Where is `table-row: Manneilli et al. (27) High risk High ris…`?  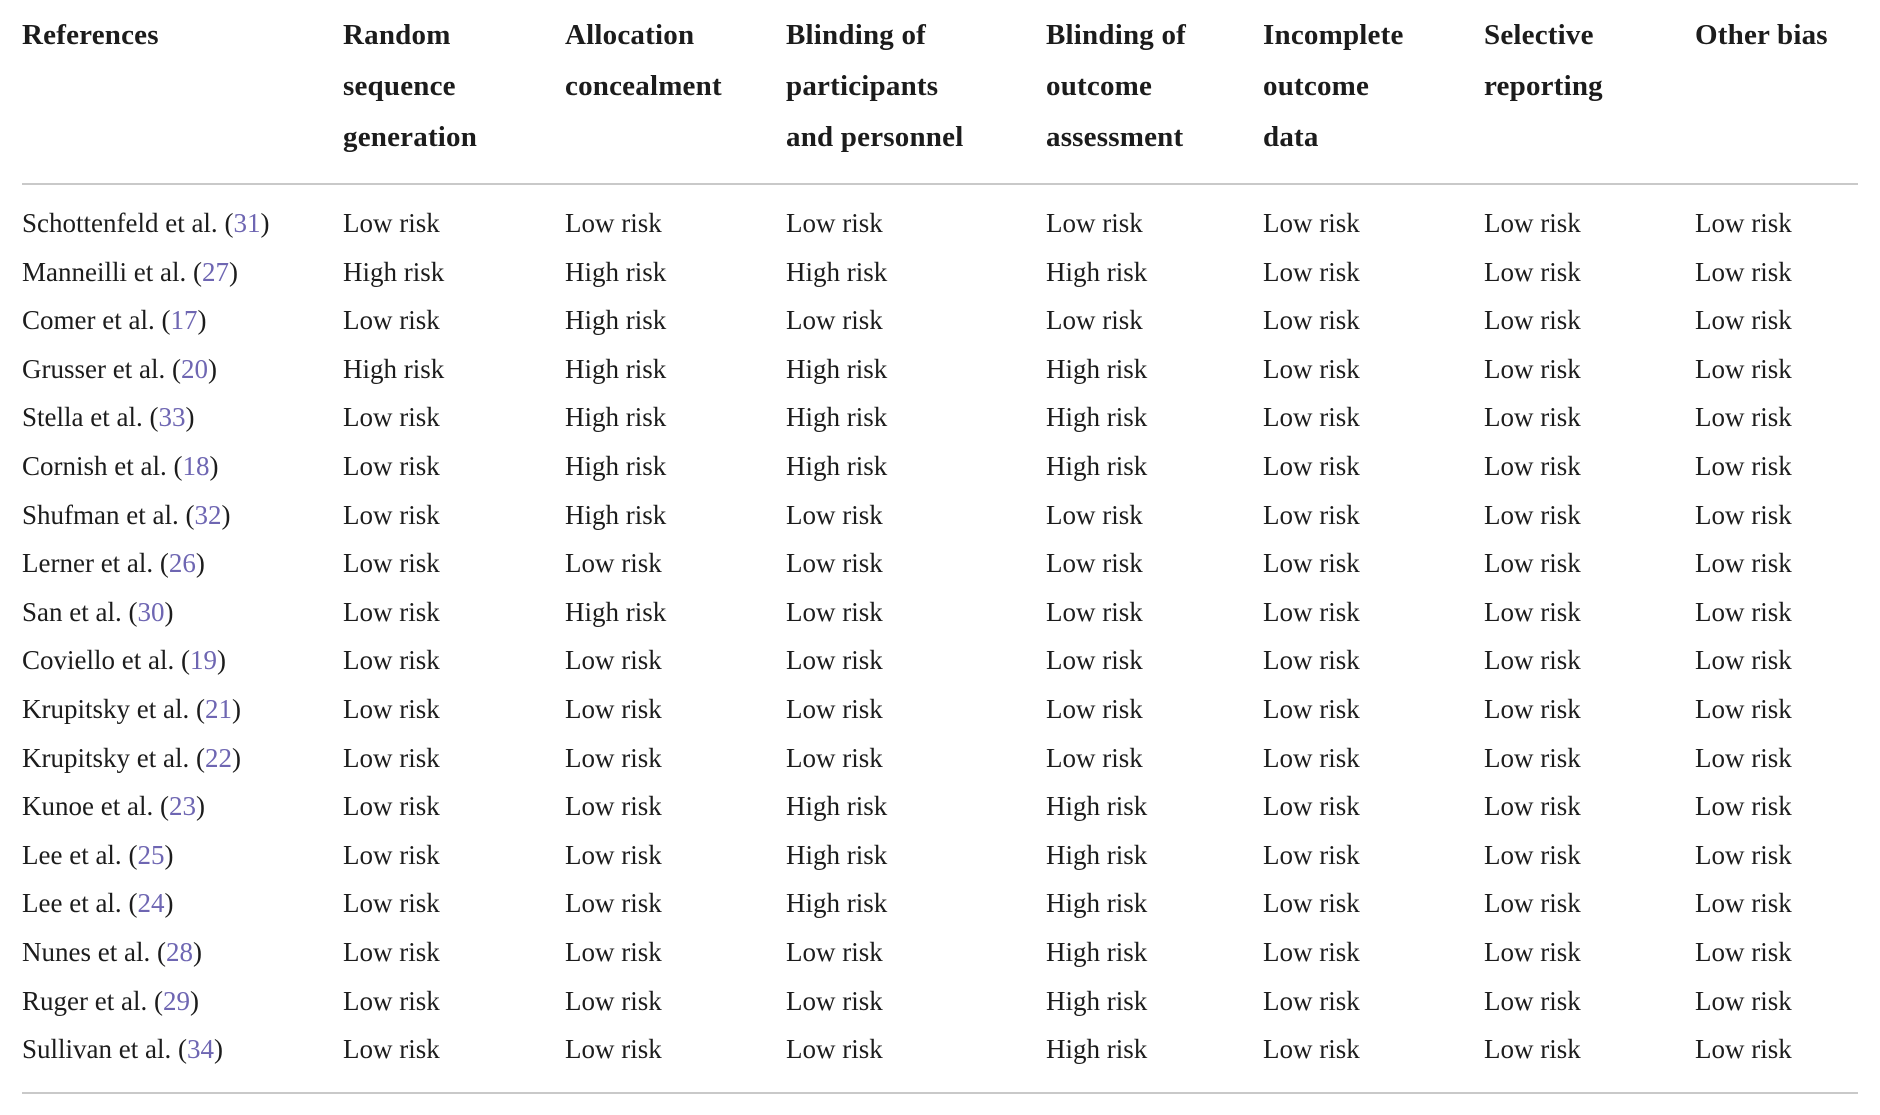 table-row: Manneilli et al. (27) High risk High ris… is located at coordinates (940, 272).